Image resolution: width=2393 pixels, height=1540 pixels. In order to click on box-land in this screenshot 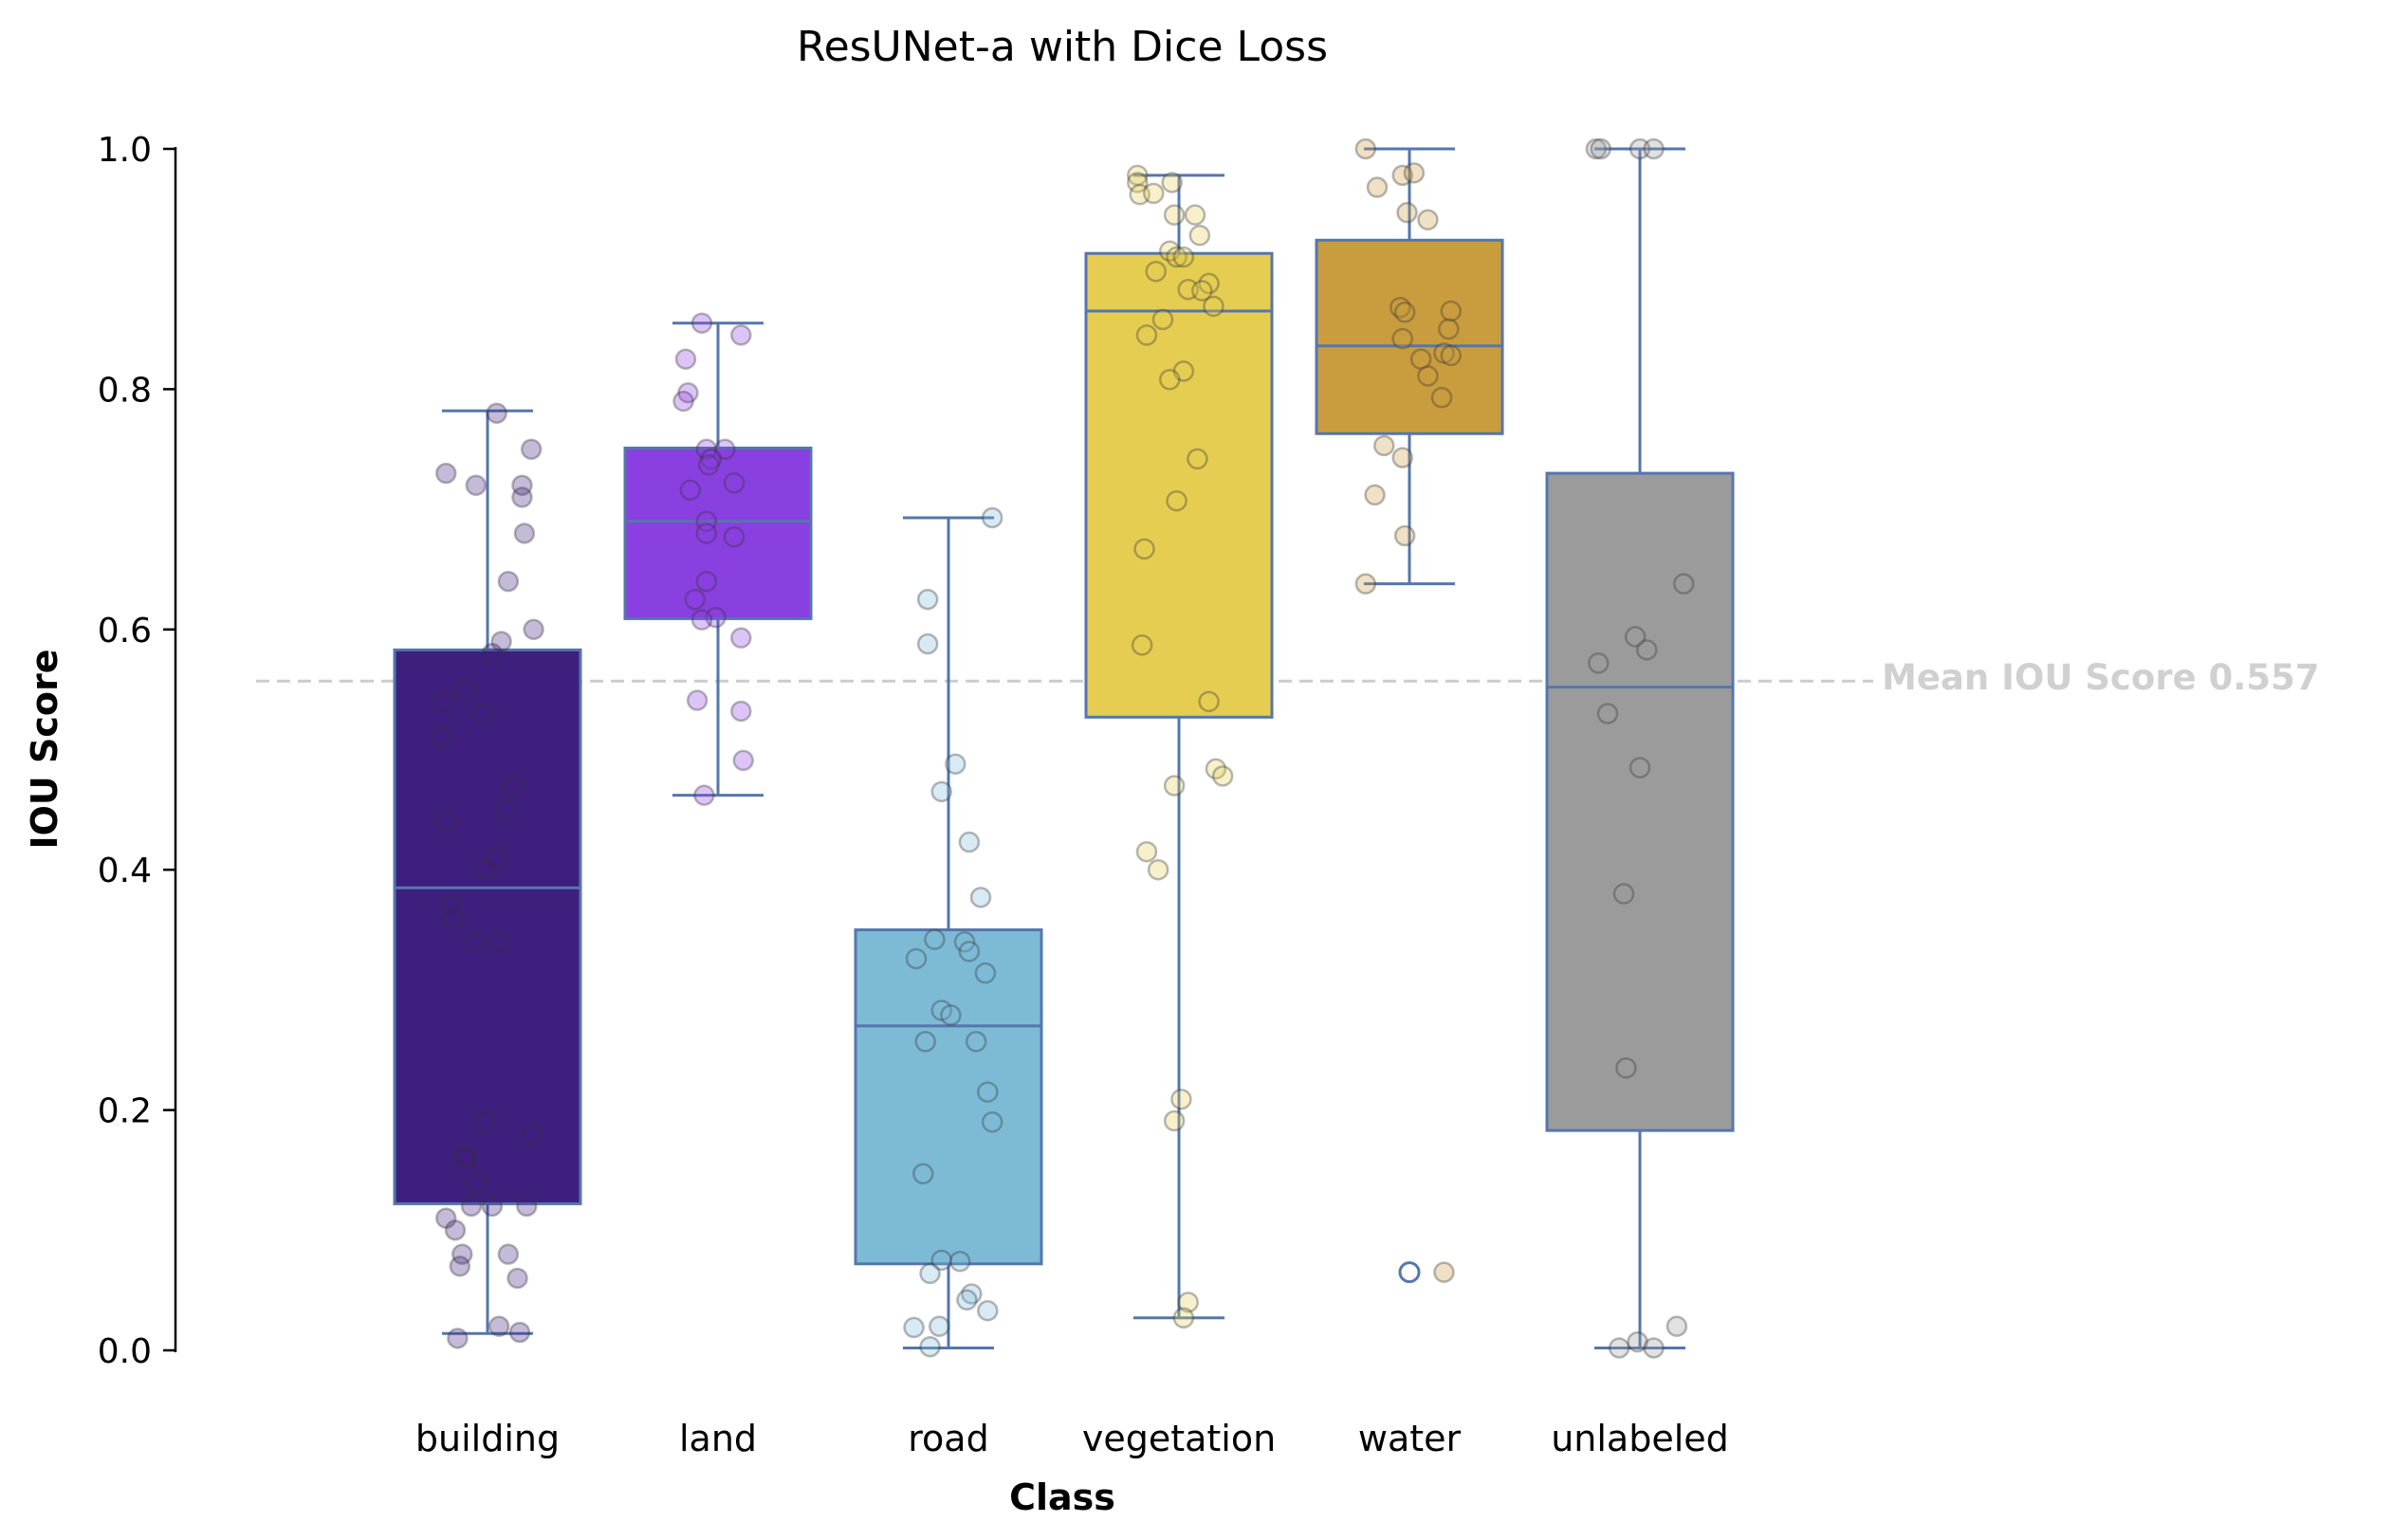, I will do `click(718, 559)`.